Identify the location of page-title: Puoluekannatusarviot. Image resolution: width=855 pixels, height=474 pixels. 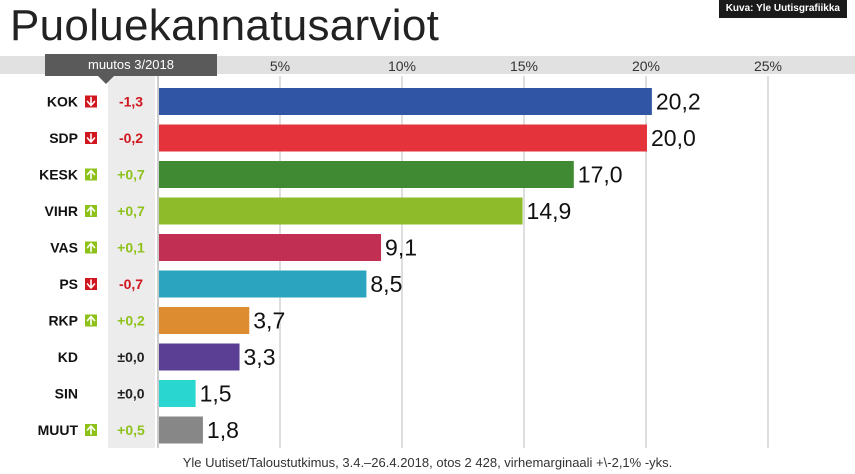
(225, 25).